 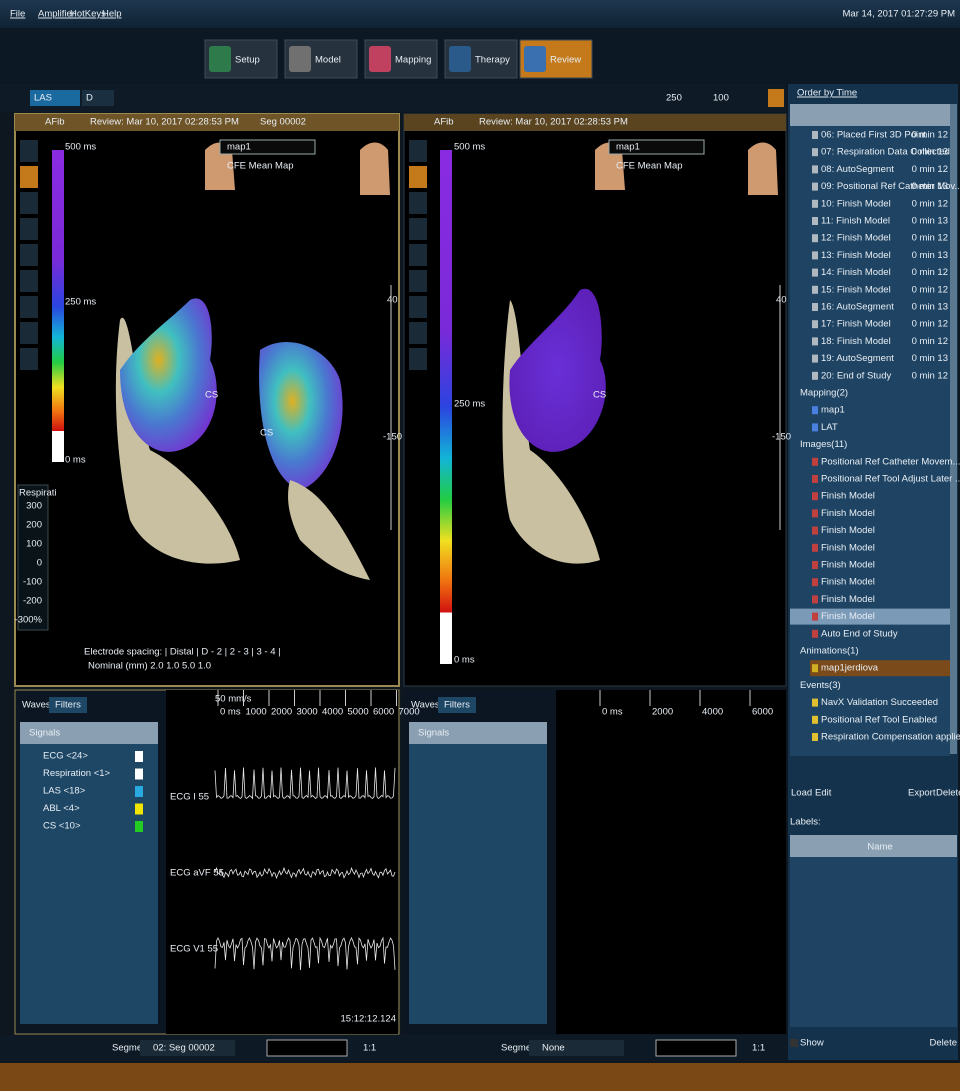 What do you see at coordinates (857, 358) in the screenshot?
I see `tree-item: 19: AutoSegment` at bounding box center [857, 358].